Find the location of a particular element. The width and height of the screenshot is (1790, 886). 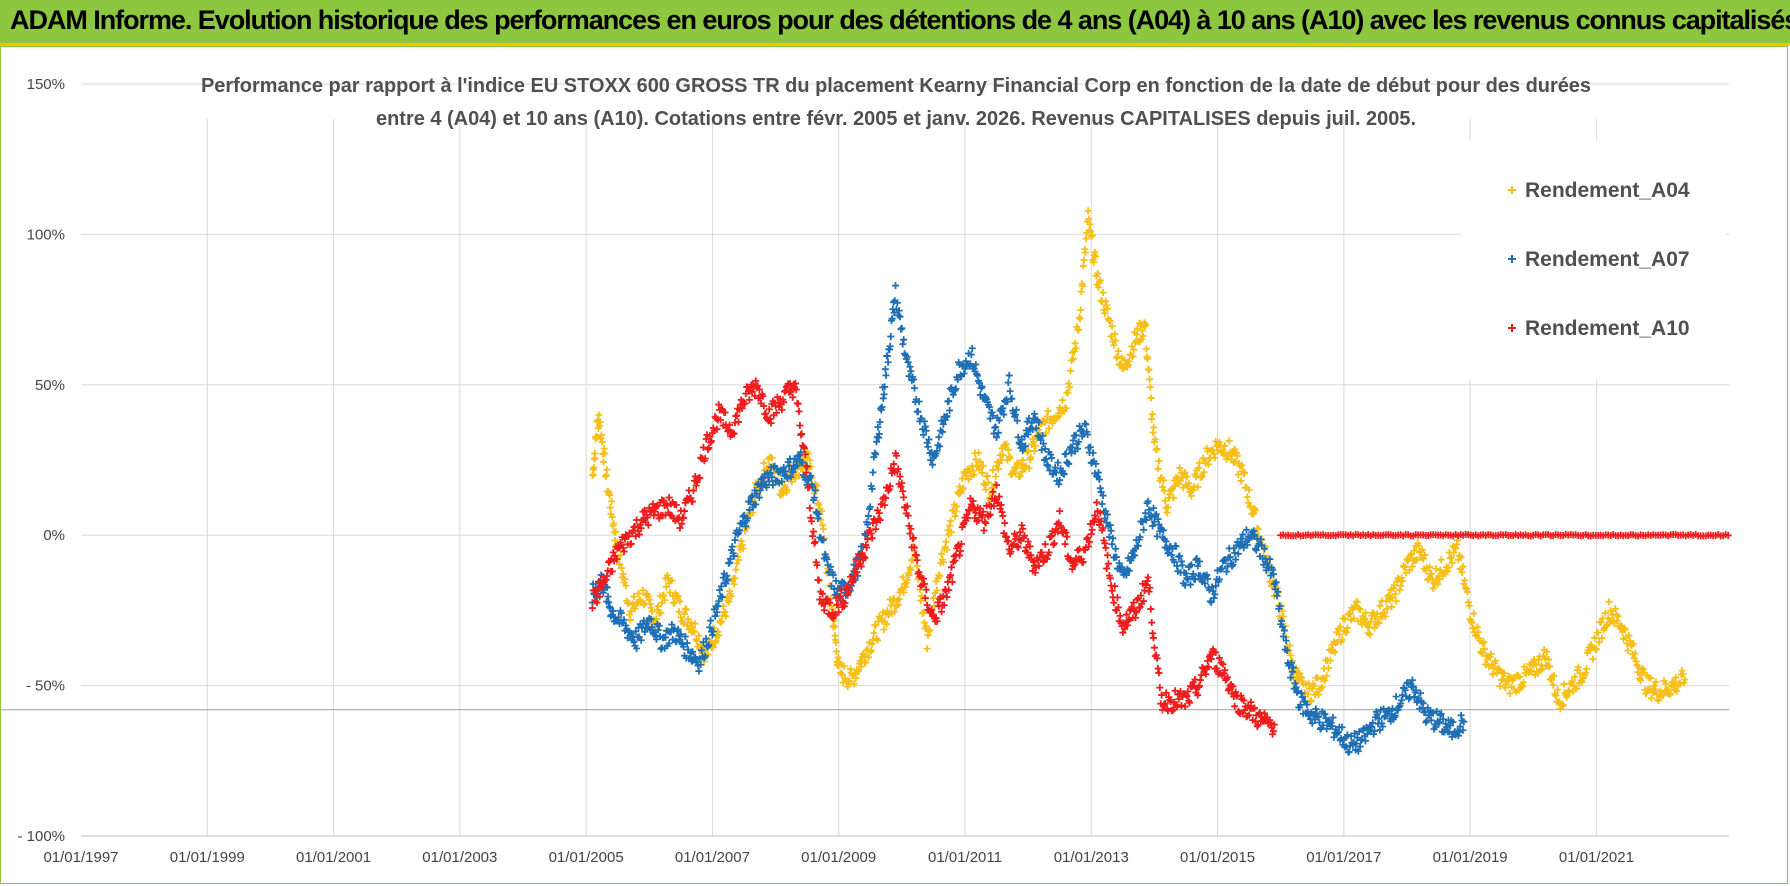

legend-label: Rendement_A07 is located at coordinates (1607, 259).